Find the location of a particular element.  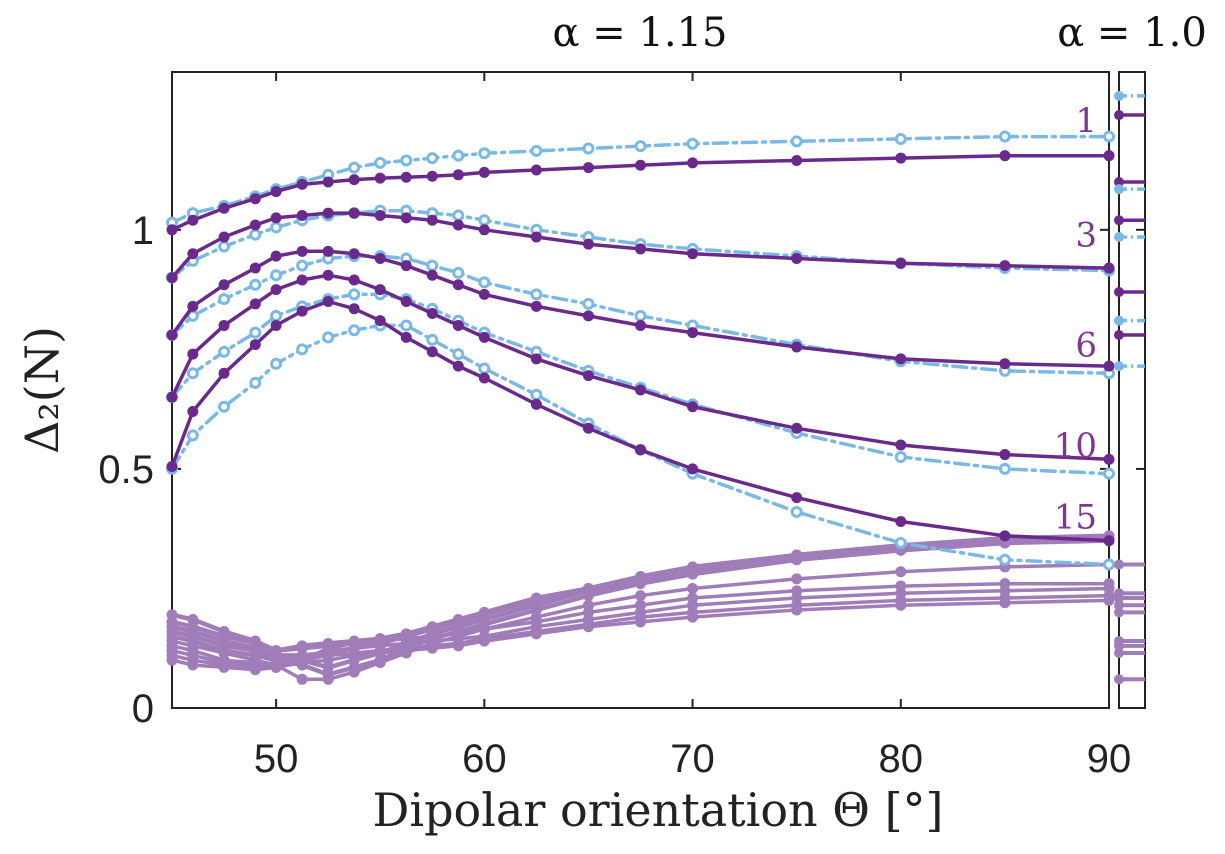

y-tick-label: 0.5 is located at coordinates (126, 470).